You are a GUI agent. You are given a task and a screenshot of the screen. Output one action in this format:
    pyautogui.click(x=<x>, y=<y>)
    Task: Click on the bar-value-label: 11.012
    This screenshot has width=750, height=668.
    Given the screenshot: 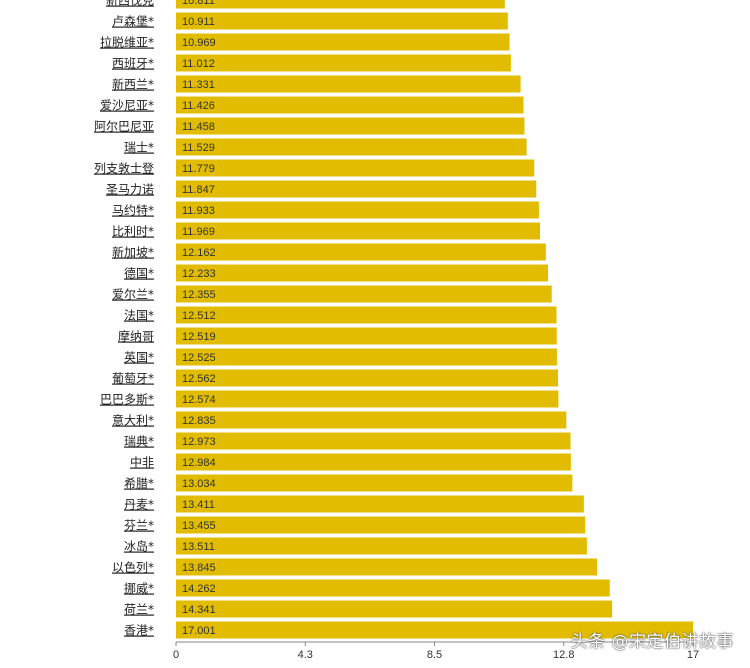 What is the action you would take?
    pyautogui.click(x=198, y=64)
    